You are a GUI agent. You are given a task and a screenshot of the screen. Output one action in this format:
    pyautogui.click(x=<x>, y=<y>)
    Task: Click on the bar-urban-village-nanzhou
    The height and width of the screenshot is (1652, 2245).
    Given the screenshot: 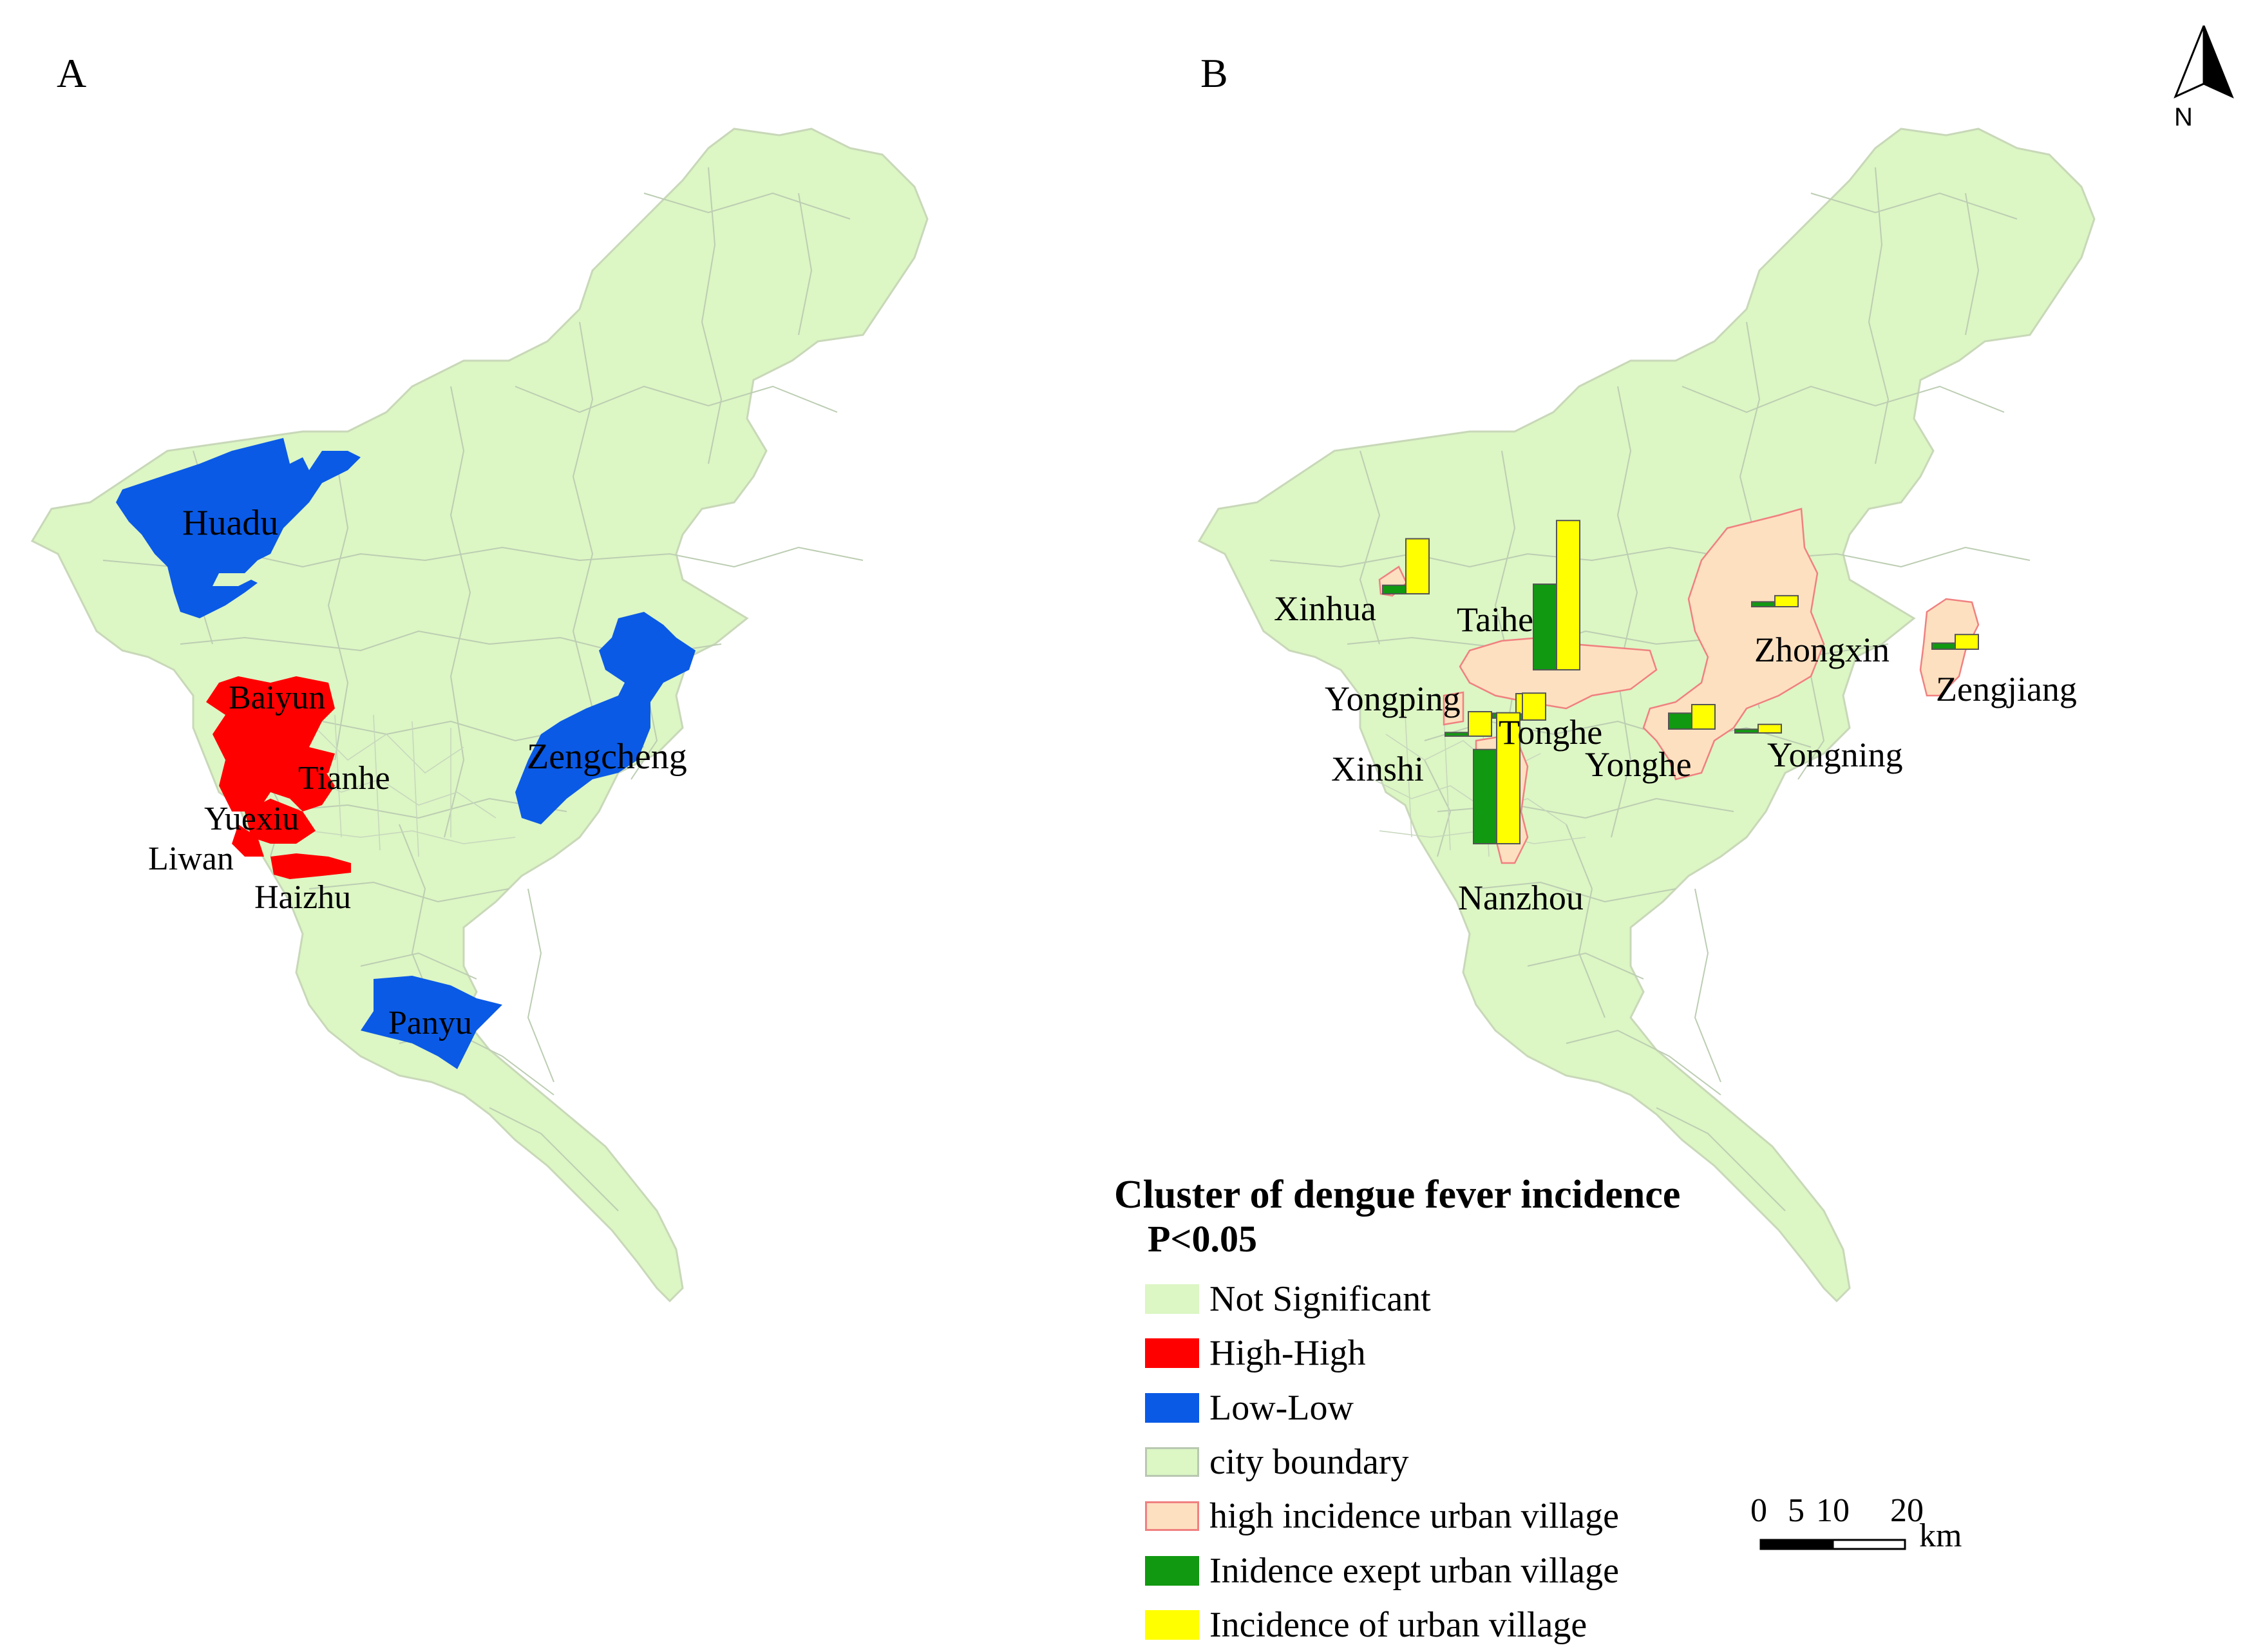 What is the action you would take?
    pyautogui.click(x=1508, y=778)
    